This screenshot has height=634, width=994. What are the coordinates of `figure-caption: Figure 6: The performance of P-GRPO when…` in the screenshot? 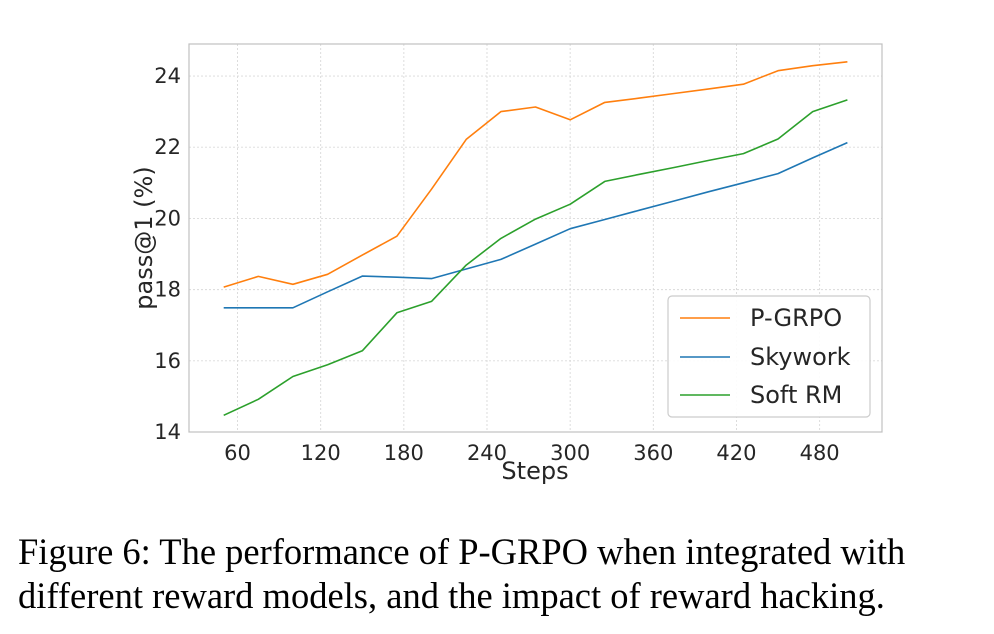 It's located at (503, 574).